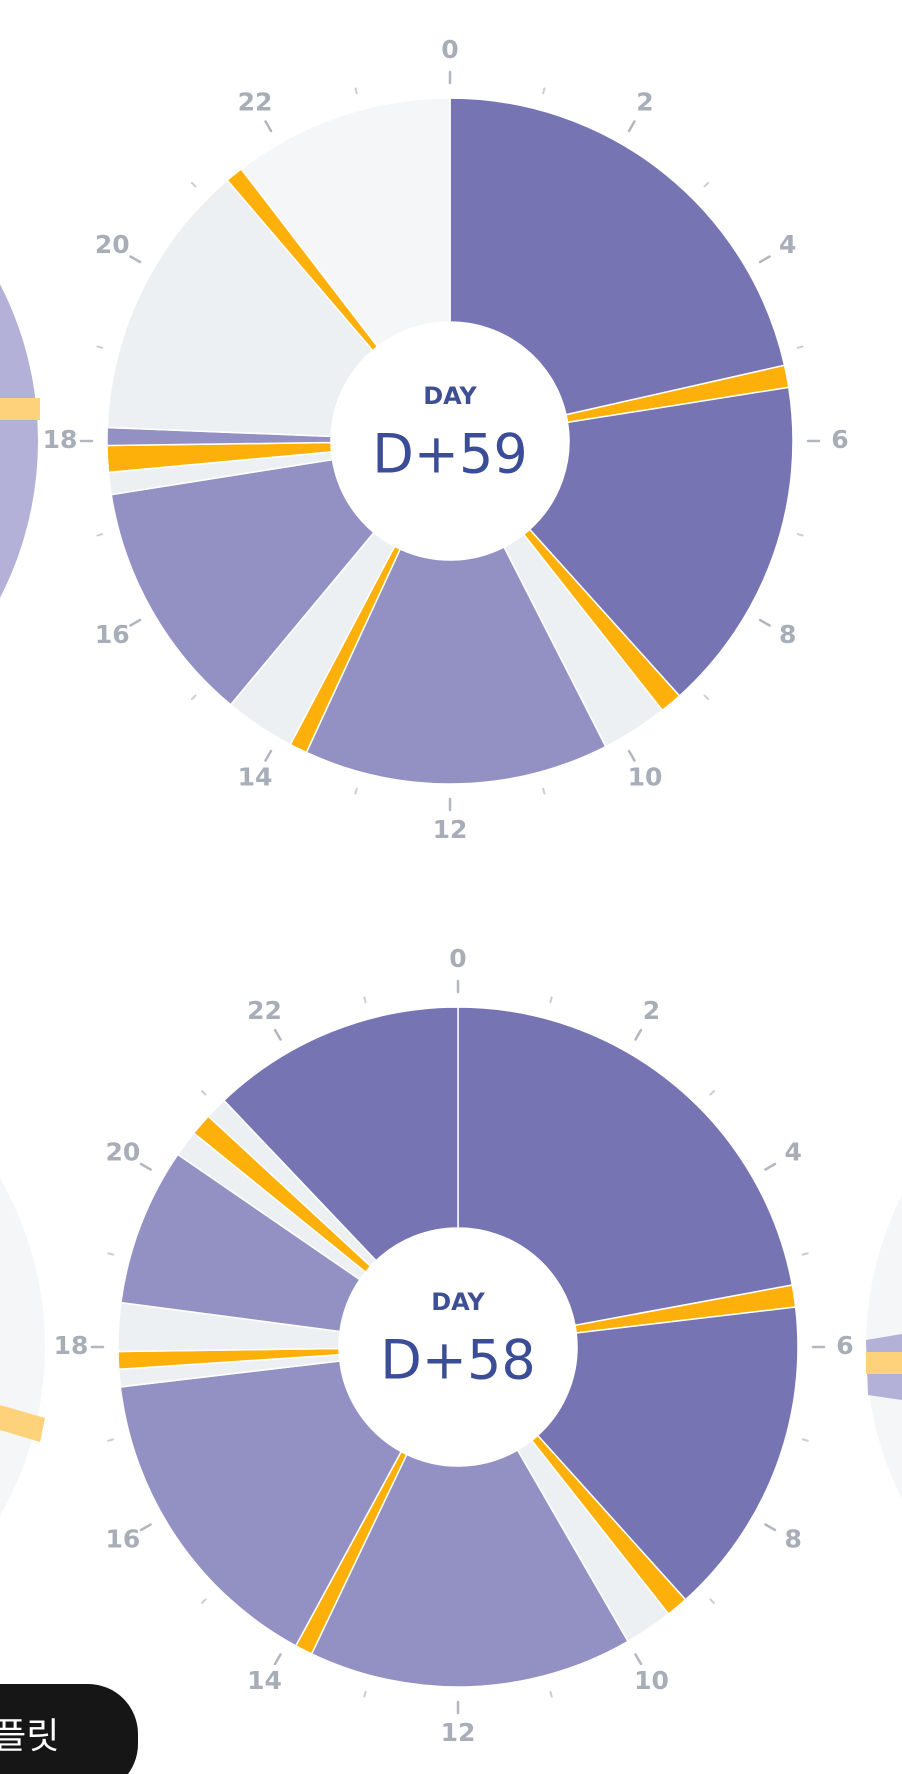 Image resolution: width=902 pixels, height=1774 pixels. What do you see at coordinates (450, 454) in the screenshot?
I see `center-title: D+59` at bounding box center [450, 454].